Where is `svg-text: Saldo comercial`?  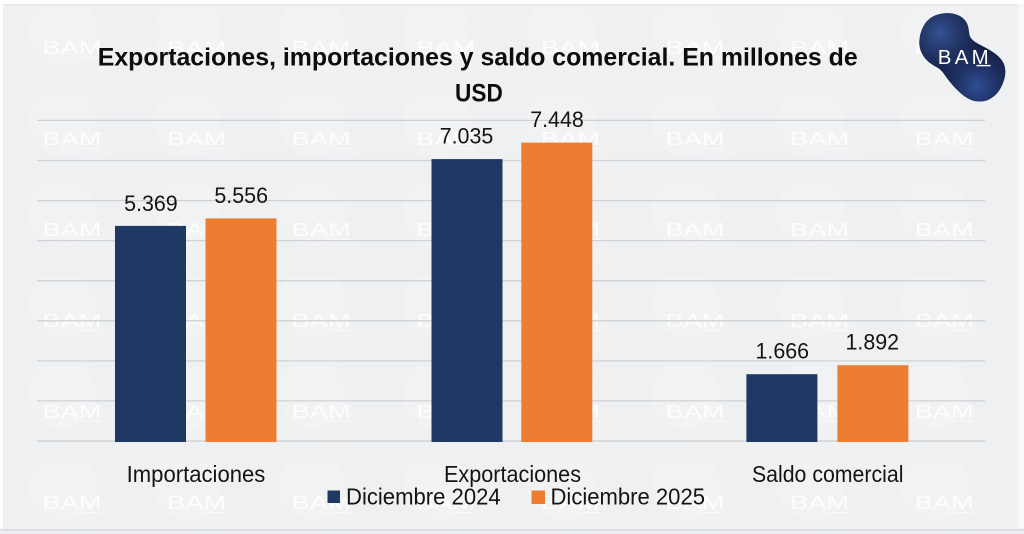
svg-text: Saldo comercial is located at coordinates (828, 474).